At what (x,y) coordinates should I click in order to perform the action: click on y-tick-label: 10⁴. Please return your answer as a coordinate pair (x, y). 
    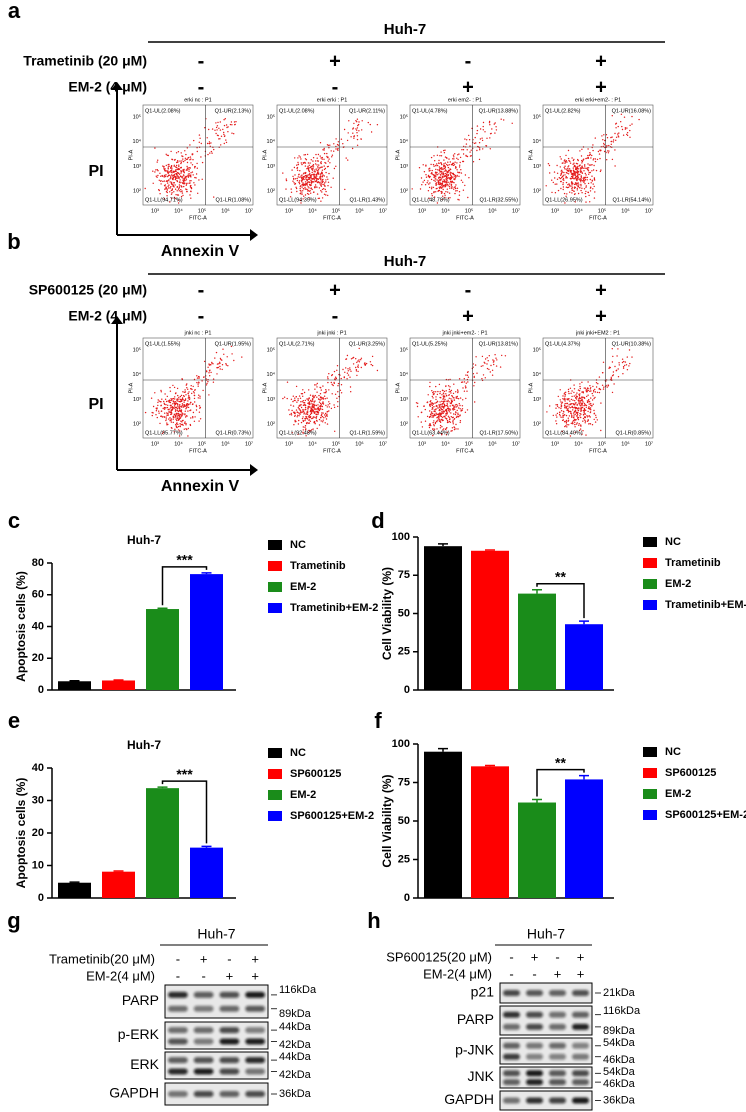
    Looking at the image, I should click on (537, 141).